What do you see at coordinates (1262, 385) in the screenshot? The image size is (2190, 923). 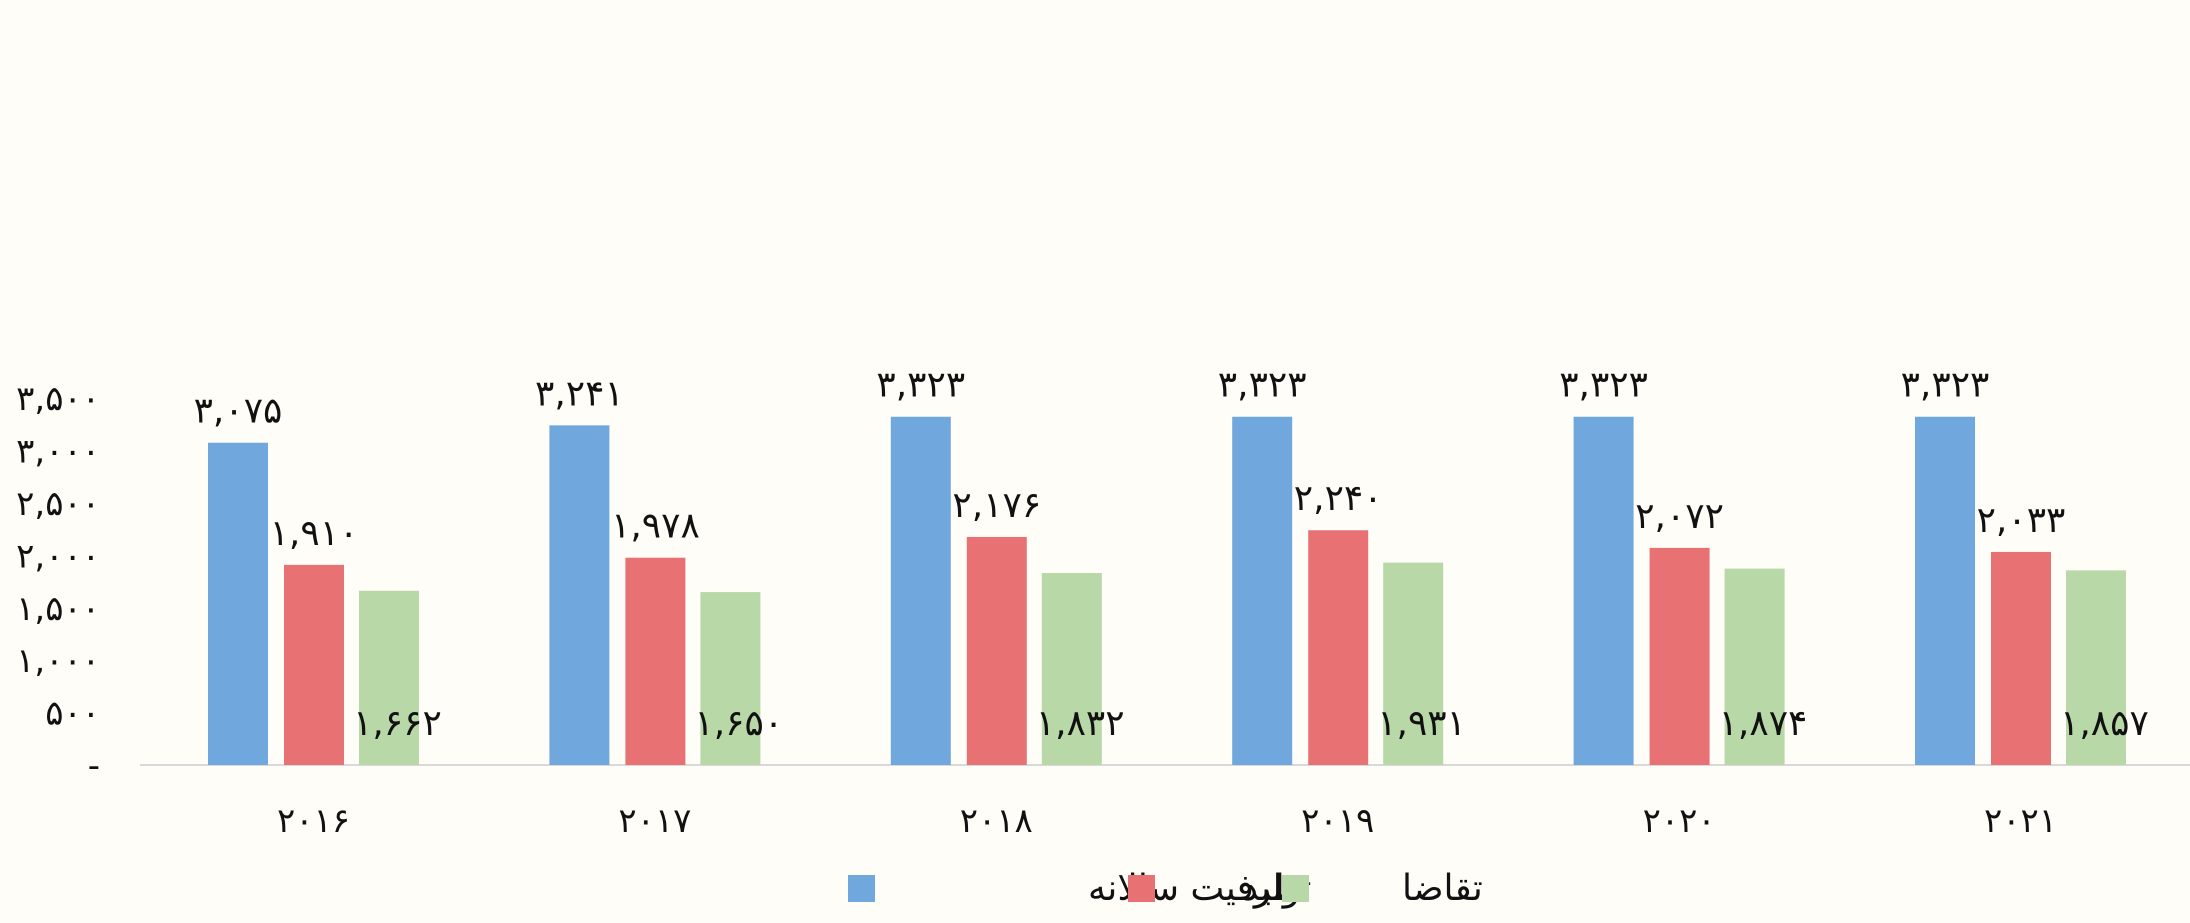 I see `data-label-series-1-3: ۳,۳۲۳` at bounding box center [1262, 385].